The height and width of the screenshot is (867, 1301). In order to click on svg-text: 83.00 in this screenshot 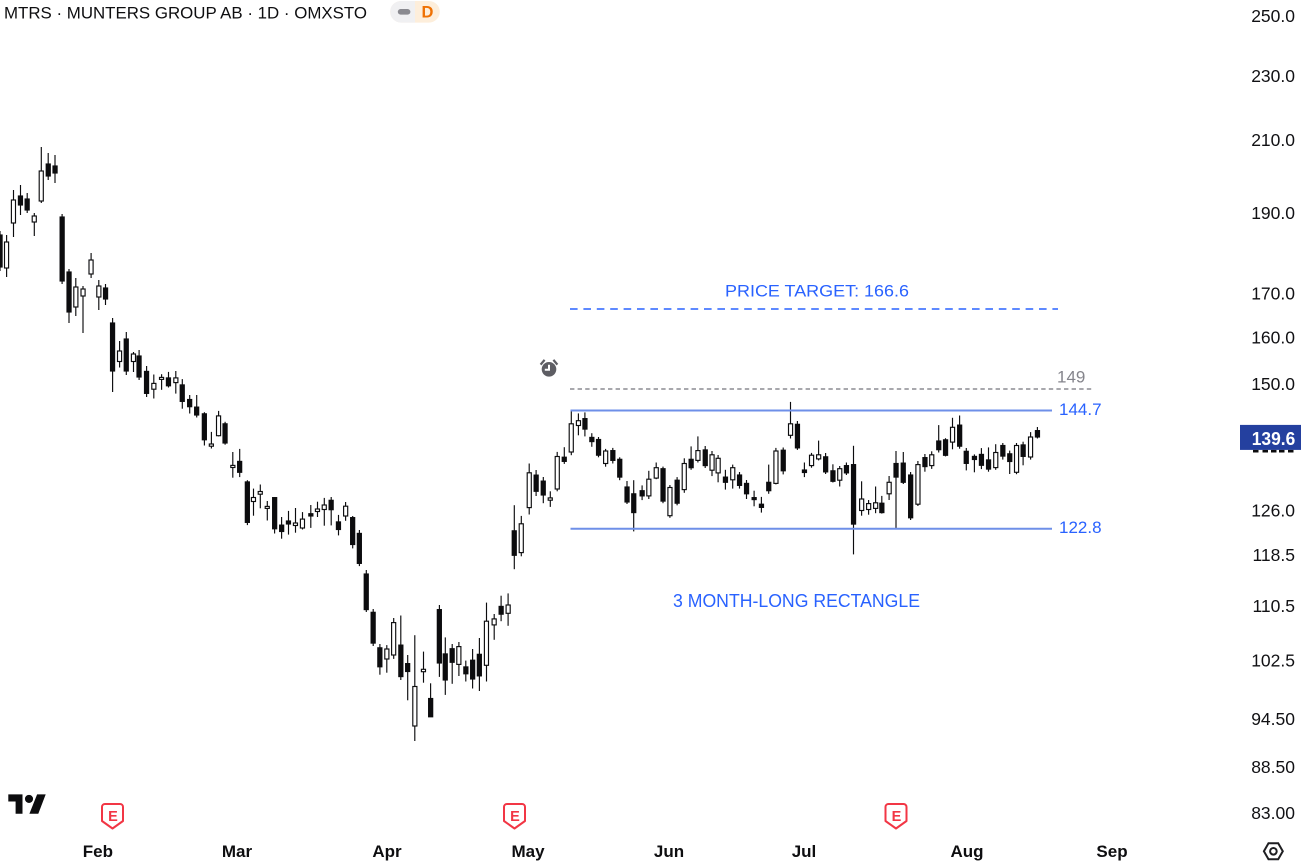, I will do `click(1273, 813)`.